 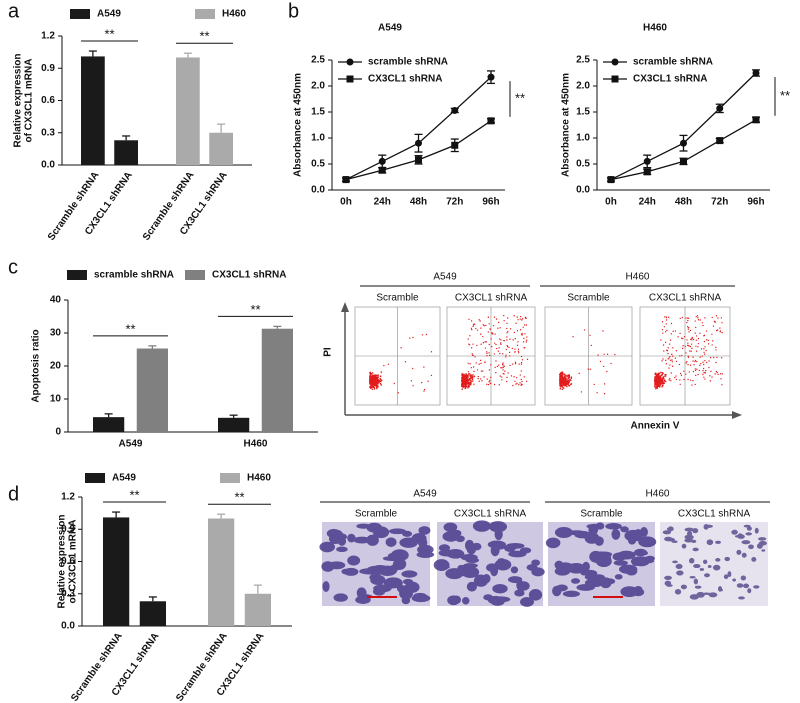 What do you see at coordinates (318, 86) in the screenshot?
I see `y-tick-label: 2.0` at bounding box center [318, 86].